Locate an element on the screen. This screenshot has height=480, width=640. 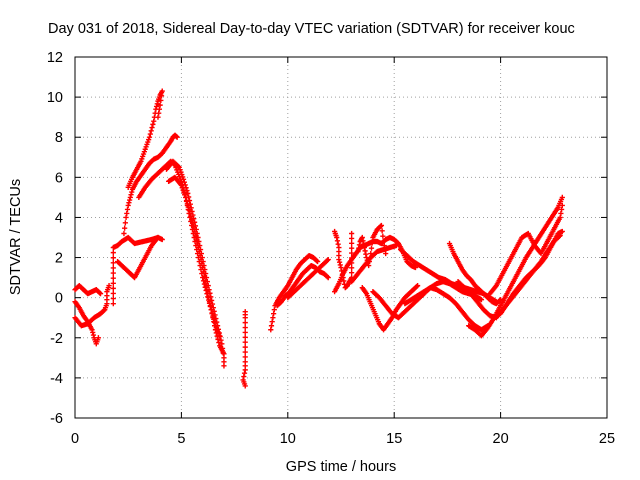
x-tick-label: 15 is located at coordinates (394, 439).